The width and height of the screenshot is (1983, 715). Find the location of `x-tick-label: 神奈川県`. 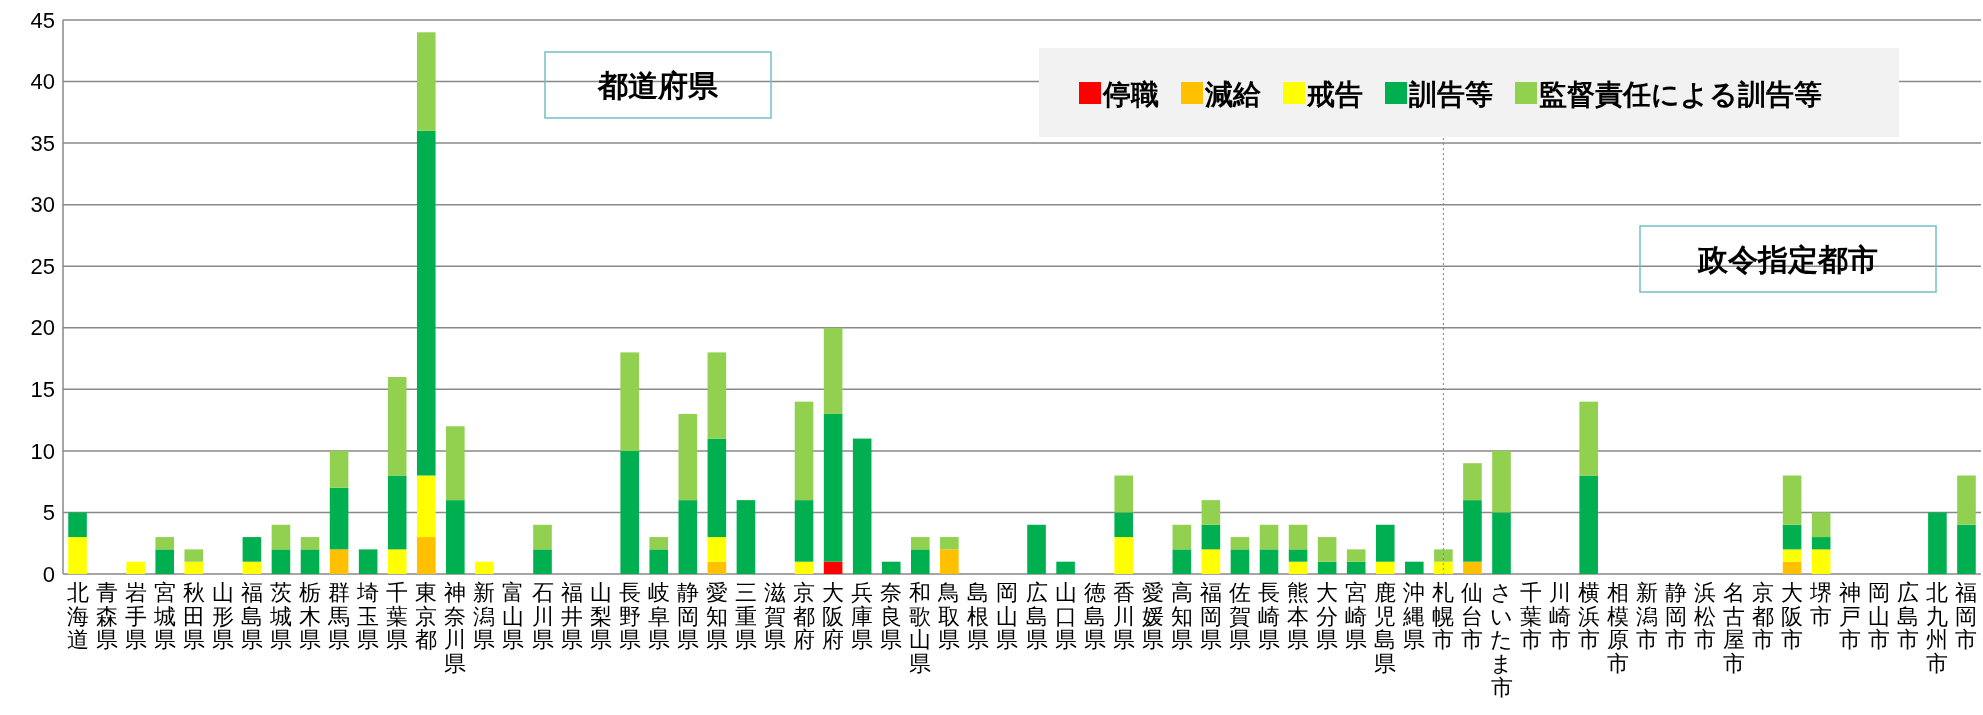

x-tick-label: 神奈川県 is located at coordinates (455, 628).